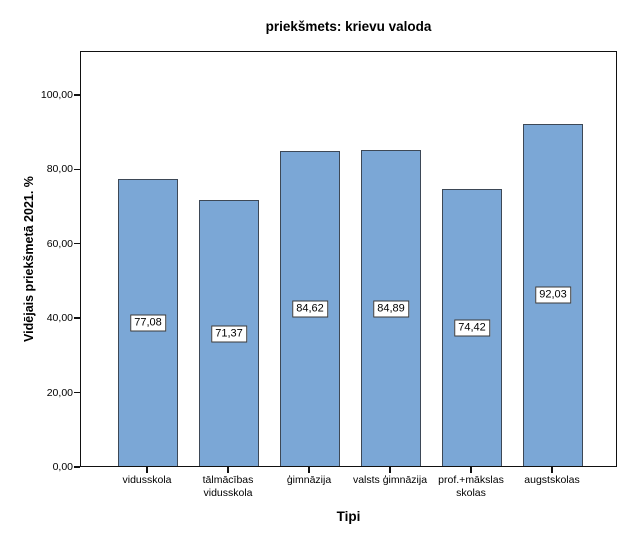  I want to click on bar: 77,08, so click(148, 322).